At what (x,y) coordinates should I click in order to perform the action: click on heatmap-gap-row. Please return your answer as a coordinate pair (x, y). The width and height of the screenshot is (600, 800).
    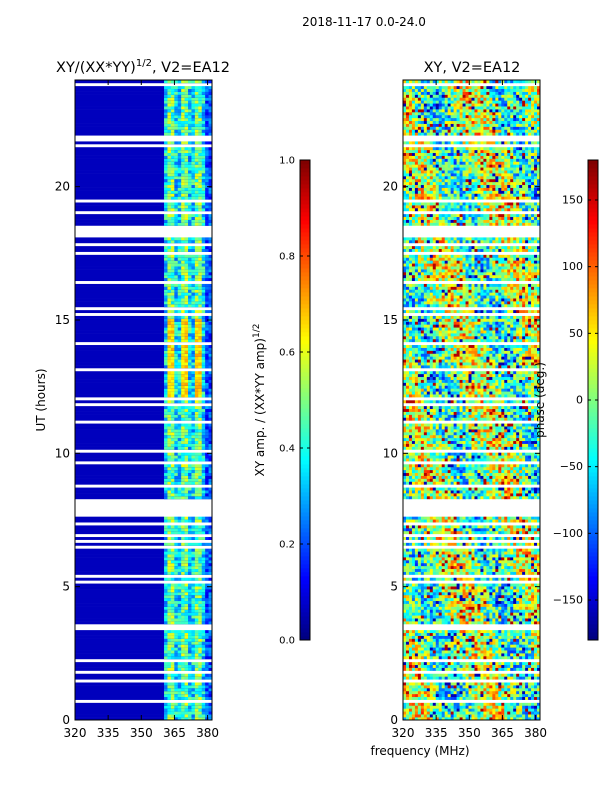
    Looking at the image, I should click on (143, 244).